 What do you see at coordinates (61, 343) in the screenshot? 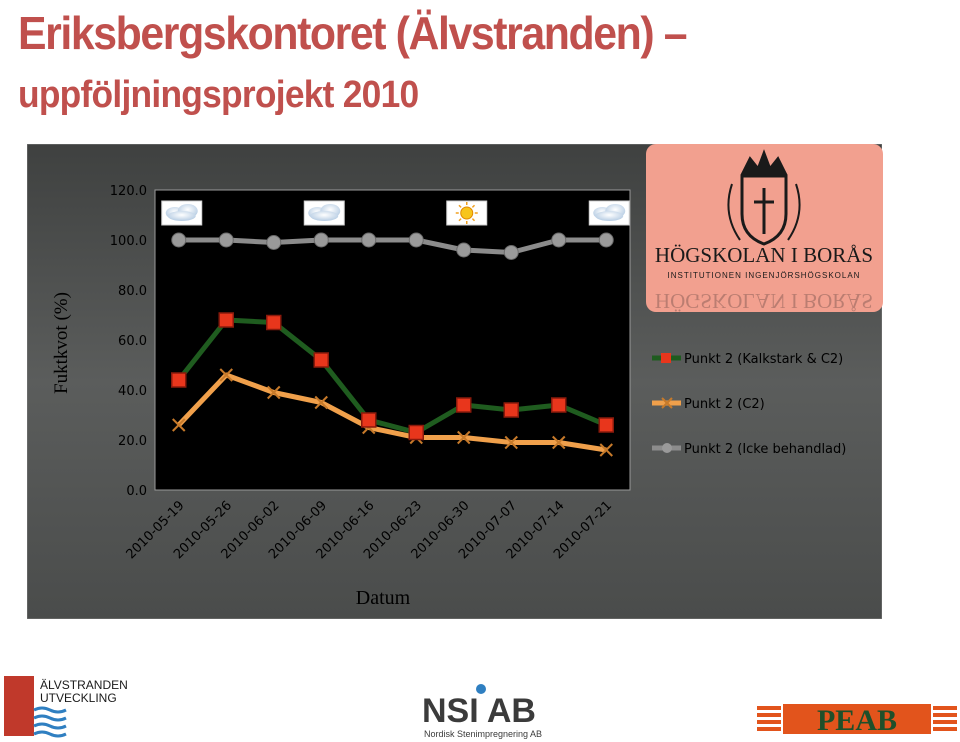
I see `y-axis-label: Fuktkvot (%)` at bounding box center [61, 343].